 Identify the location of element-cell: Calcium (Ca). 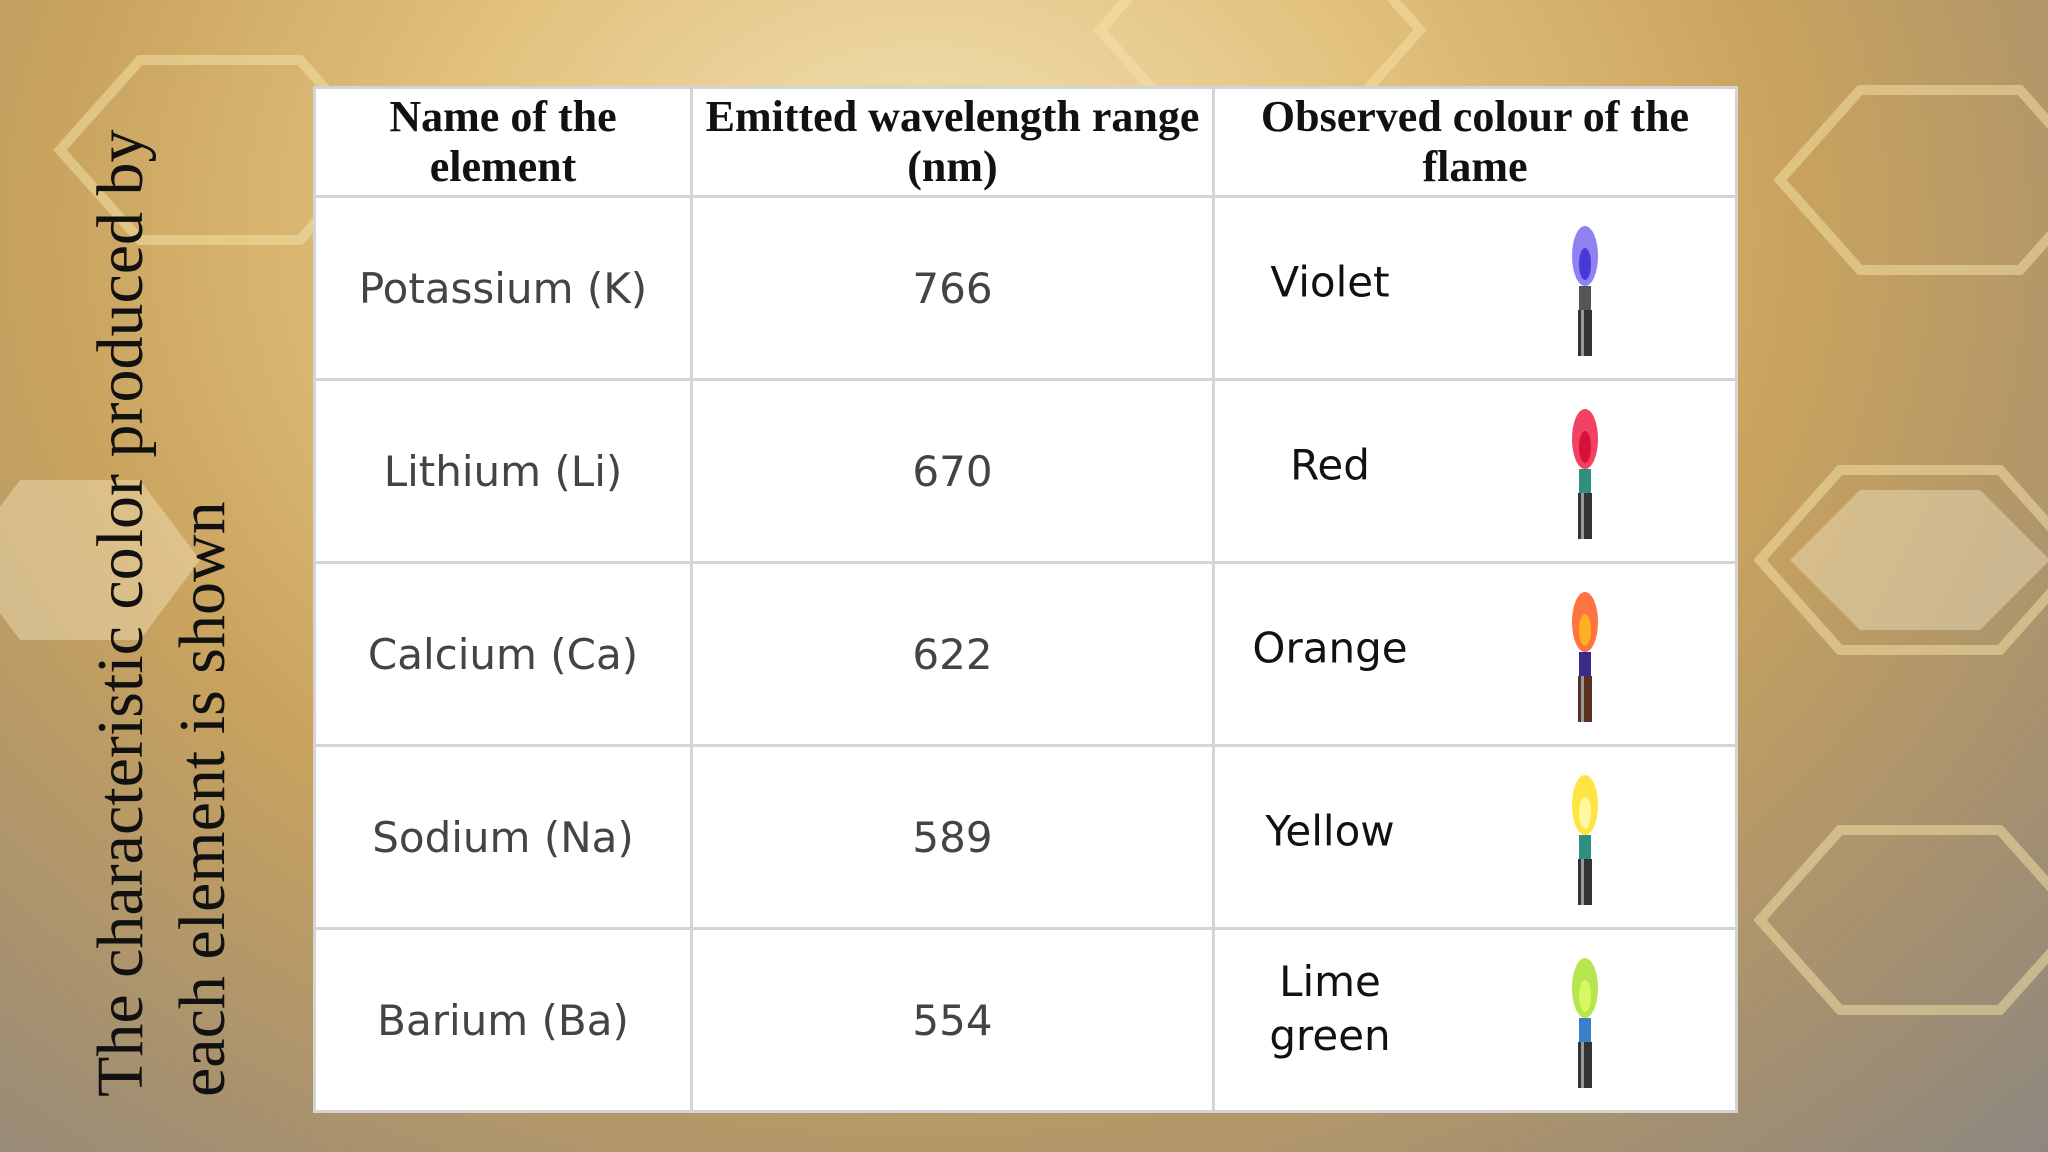
(503, 654).